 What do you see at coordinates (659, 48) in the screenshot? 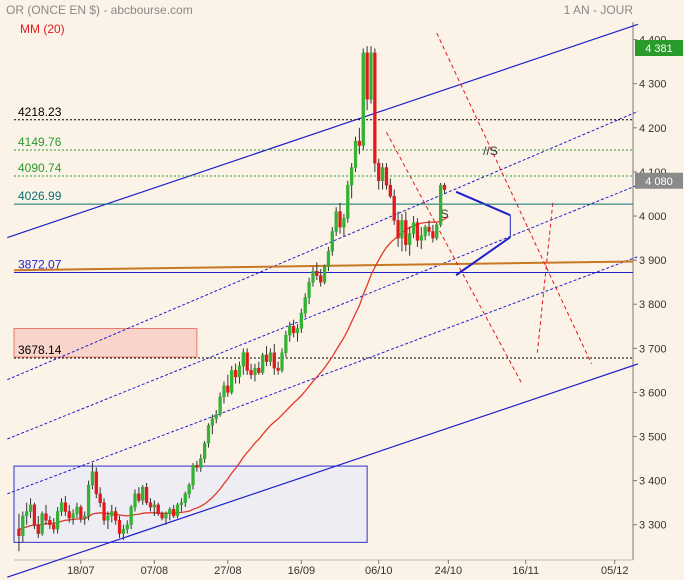
I see `price-badge` at bounding box center [659, 48].